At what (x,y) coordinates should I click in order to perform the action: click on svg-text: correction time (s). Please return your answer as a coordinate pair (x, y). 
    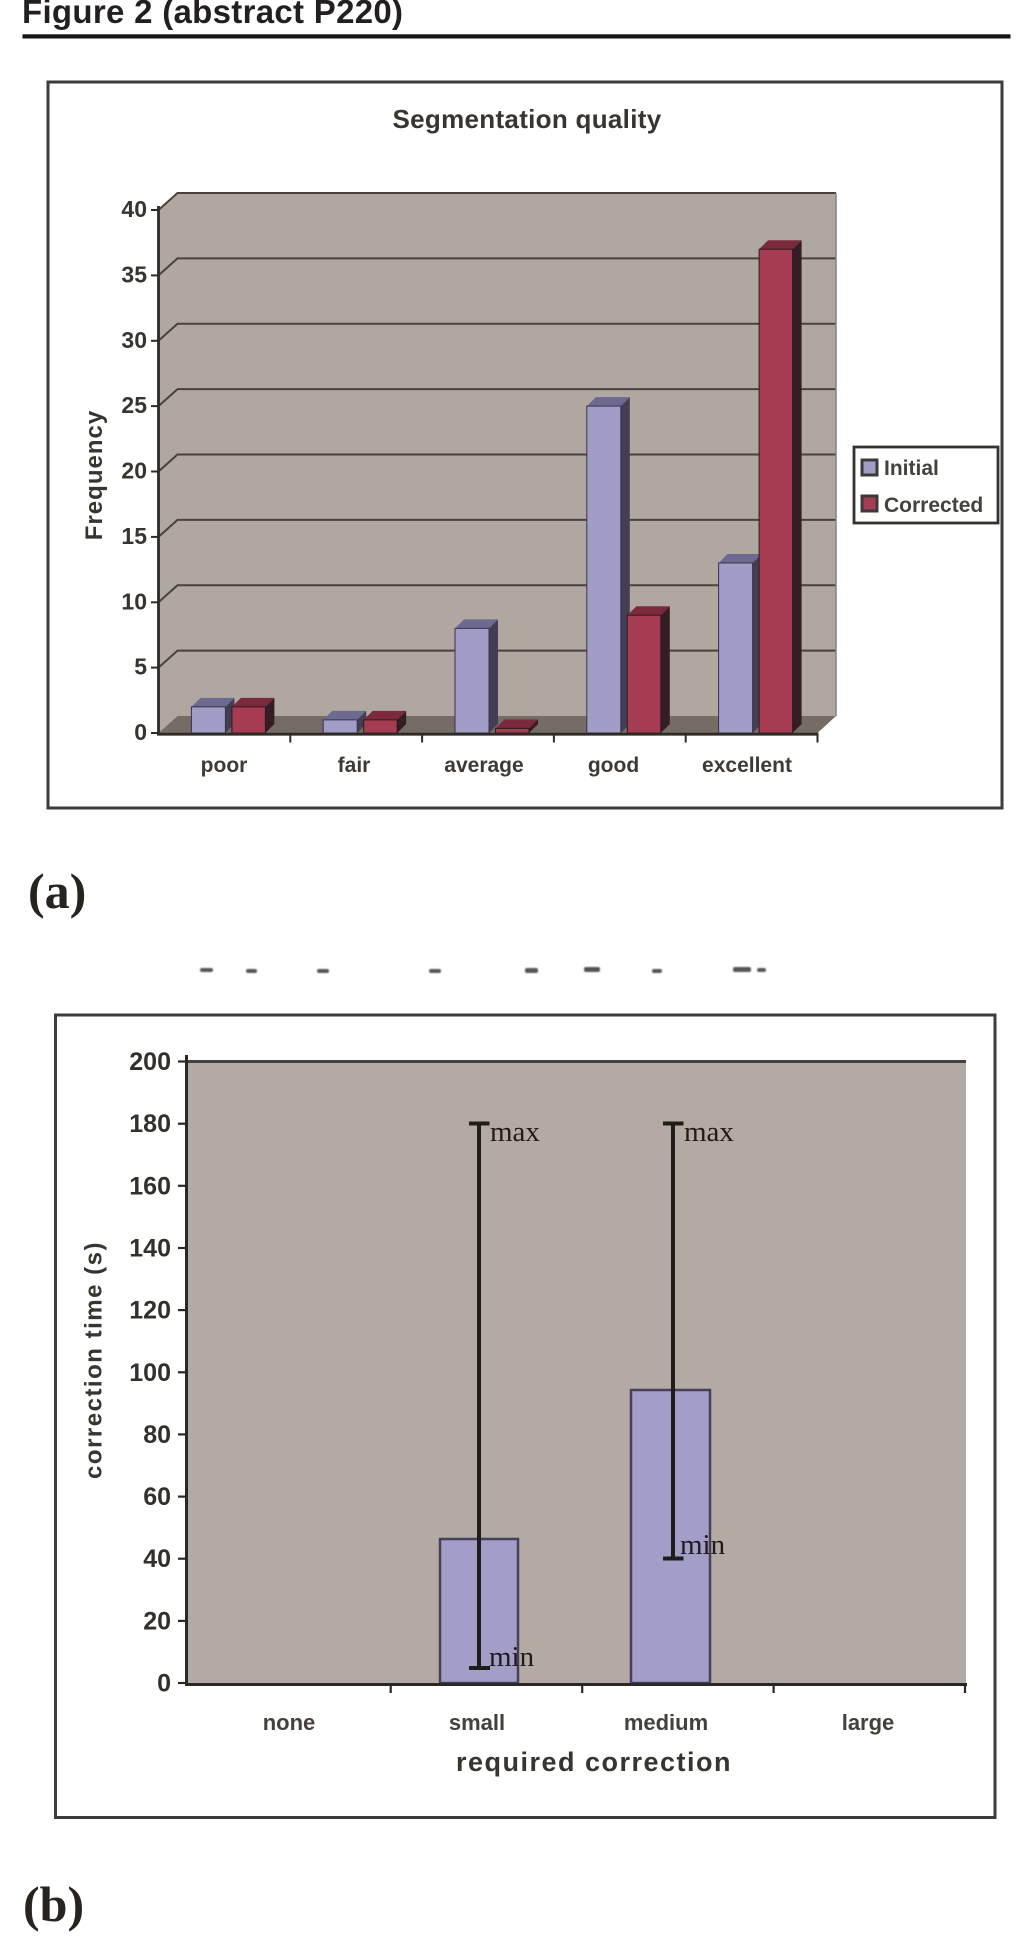
    Looking at the image, I should click on (94, 1360).